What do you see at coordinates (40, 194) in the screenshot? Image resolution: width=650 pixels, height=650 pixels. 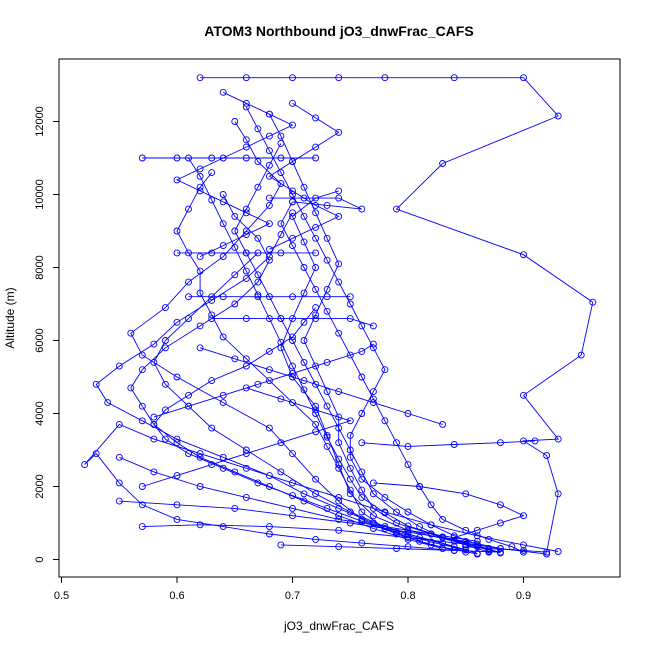 I see `y-tick-label: 10000` at bounding box center [40, 194].